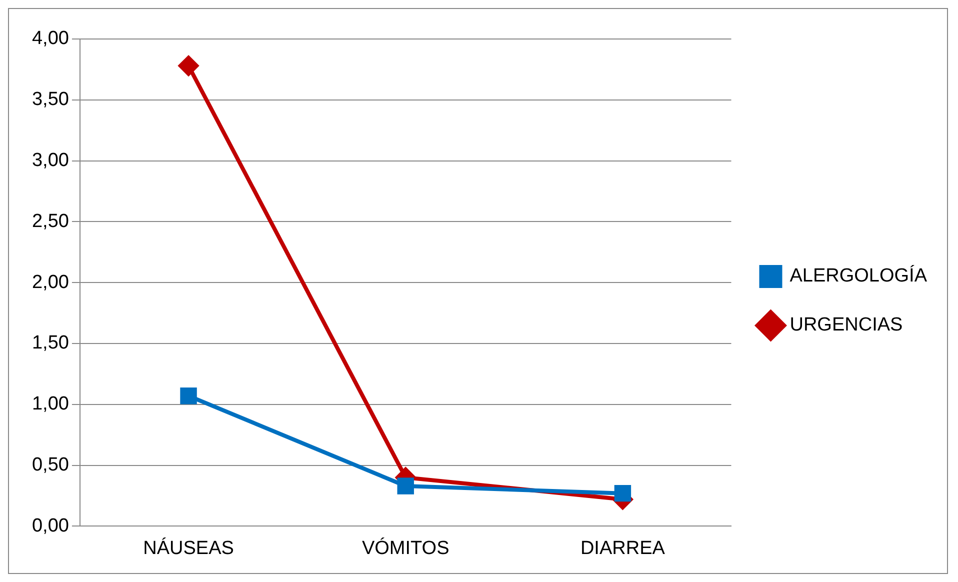  I want to click on legend-label: URGENCIAS, so click(846, 325).